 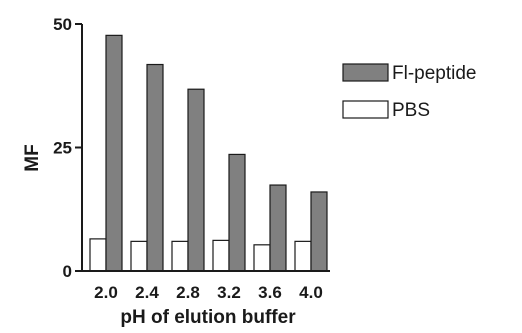 I want to click on y-tick-label: 25, so click(x=62, y=148).